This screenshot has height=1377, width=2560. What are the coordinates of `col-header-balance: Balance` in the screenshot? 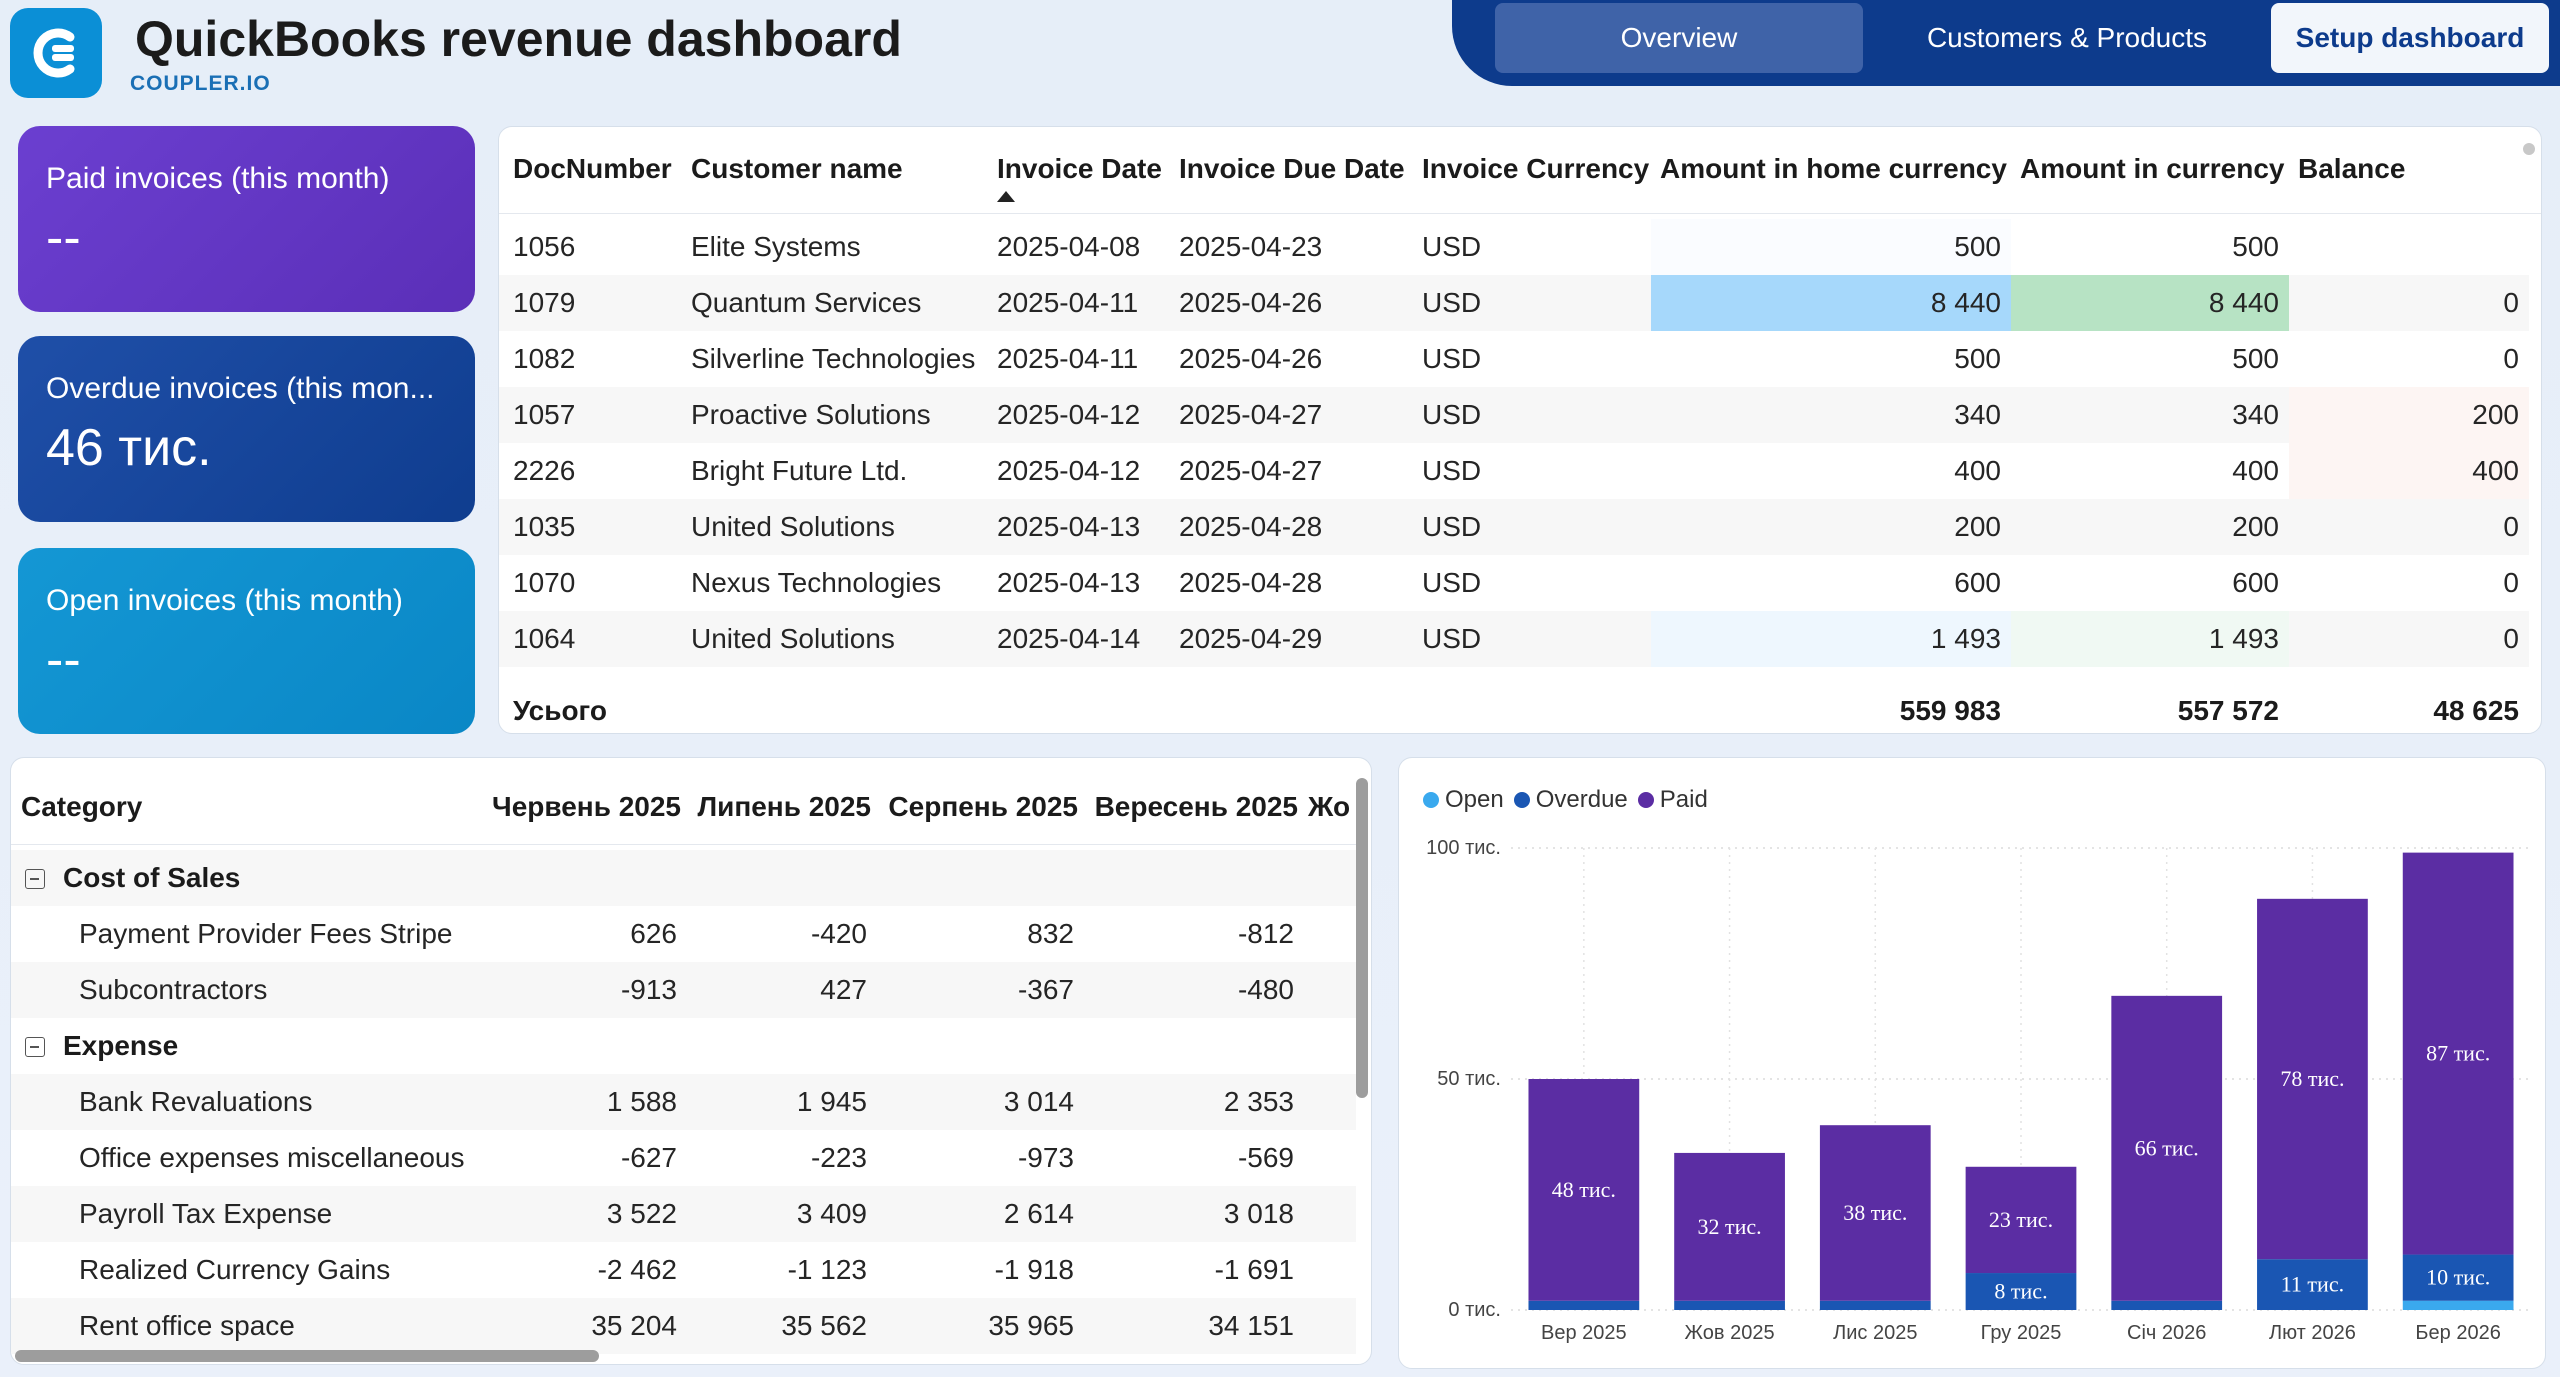 It's located at (2352, 168).